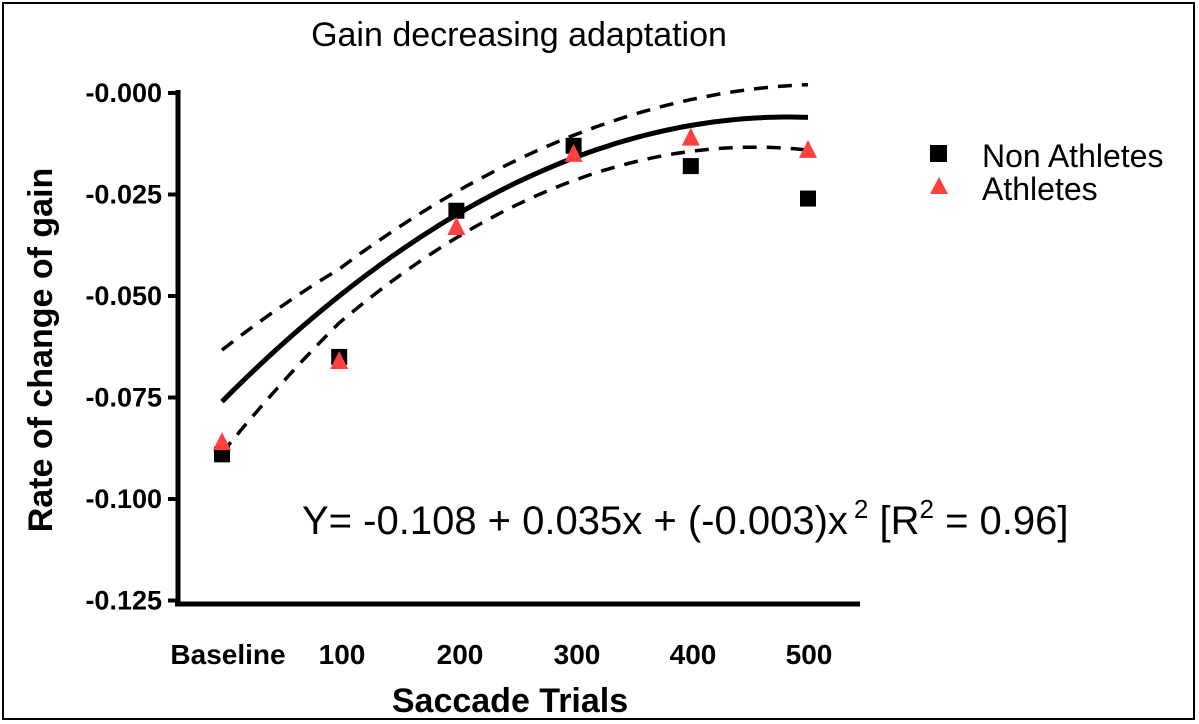  Describe the element at coordinates (342, 654) in the screenshot. I see `x-tick-label: 100` at that location.